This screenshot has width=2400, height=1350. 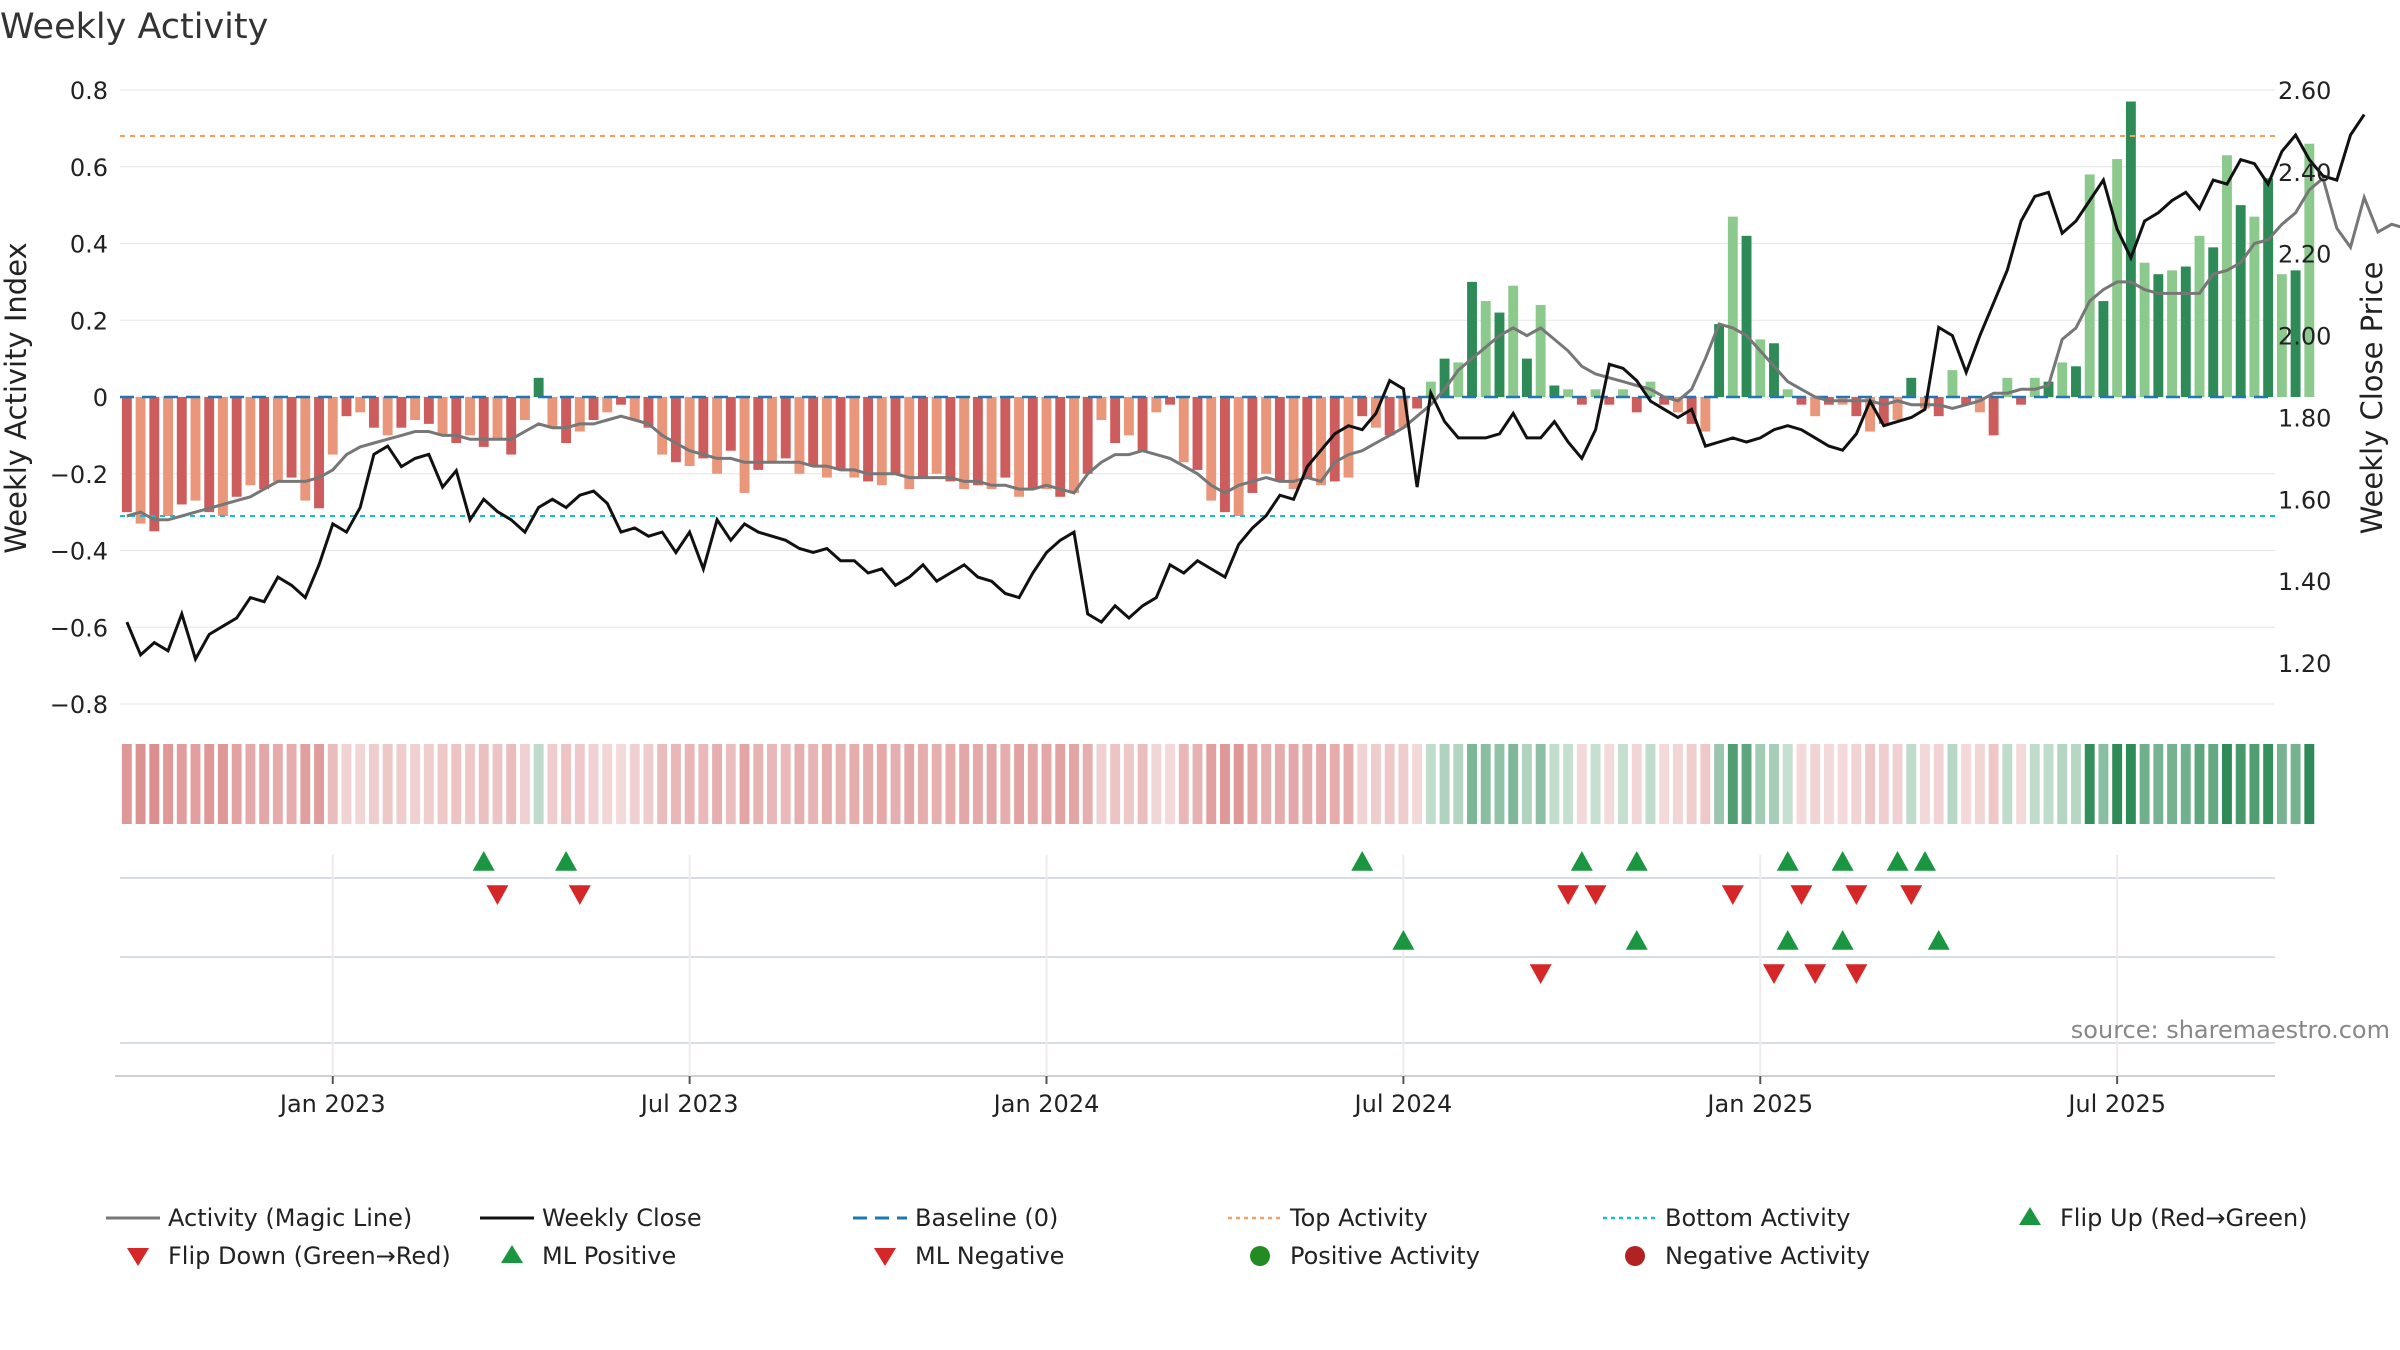 What do you see at coordinates (1757, 1218) in the screenshot?
I see `legend-label: Bottom Activity` at bounding box center [1757, 1218].